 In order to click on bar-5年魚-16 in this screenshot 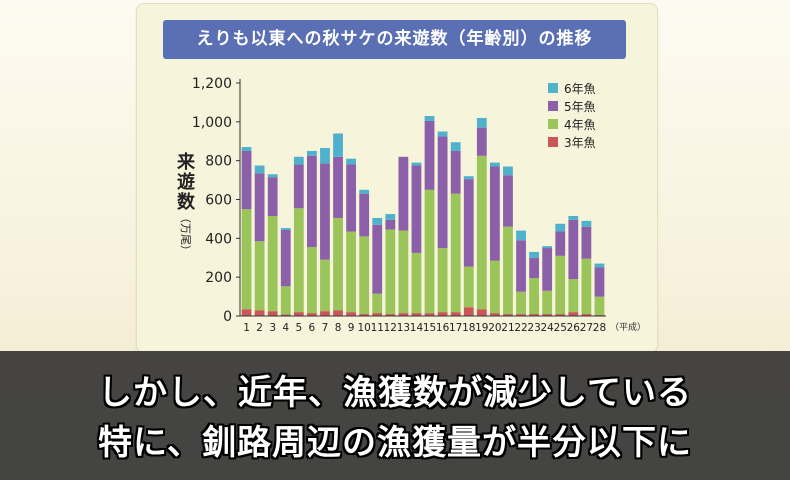, I will do `click(442, 192)`.